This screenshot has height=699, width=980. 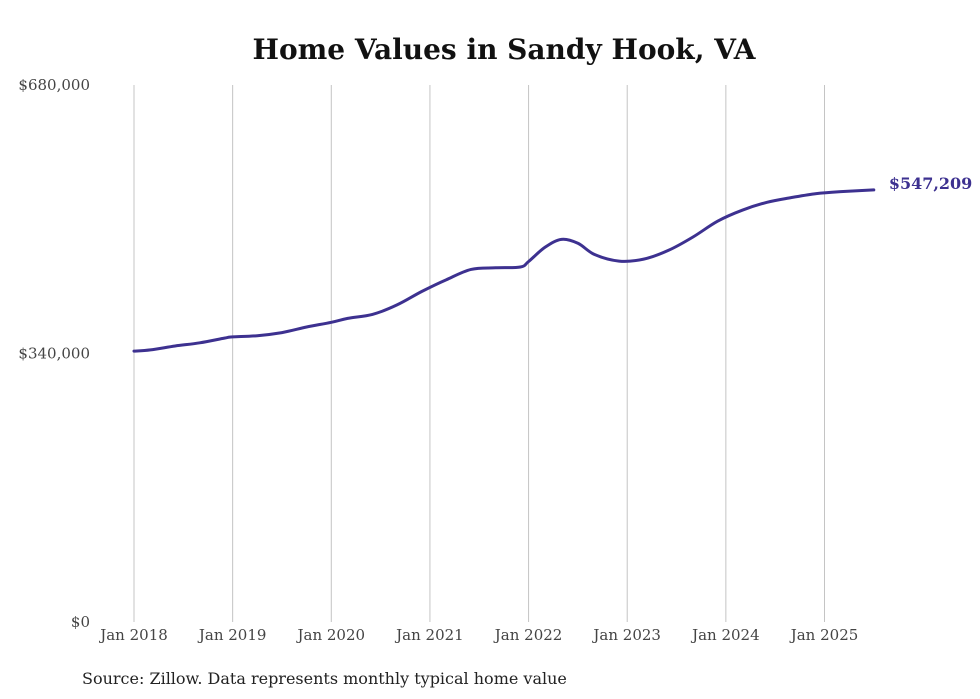 I want to click on x-tick-label: Jan 2022, so click(x=528, y=635).